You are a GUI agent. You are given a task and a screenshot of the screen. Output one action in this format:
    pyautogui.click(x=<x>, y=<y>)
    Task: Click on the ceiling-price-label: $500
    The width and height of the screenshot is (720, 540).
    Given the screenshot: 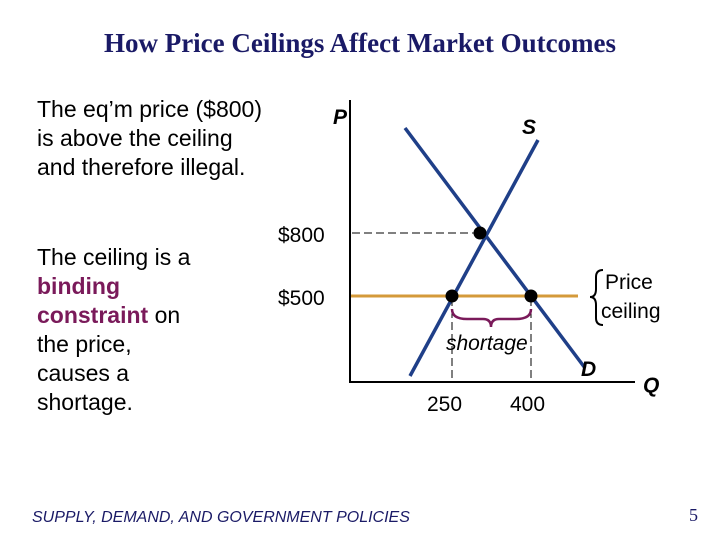 What is the action you would take?
    pyautogui.click(x=301, y=298)
    